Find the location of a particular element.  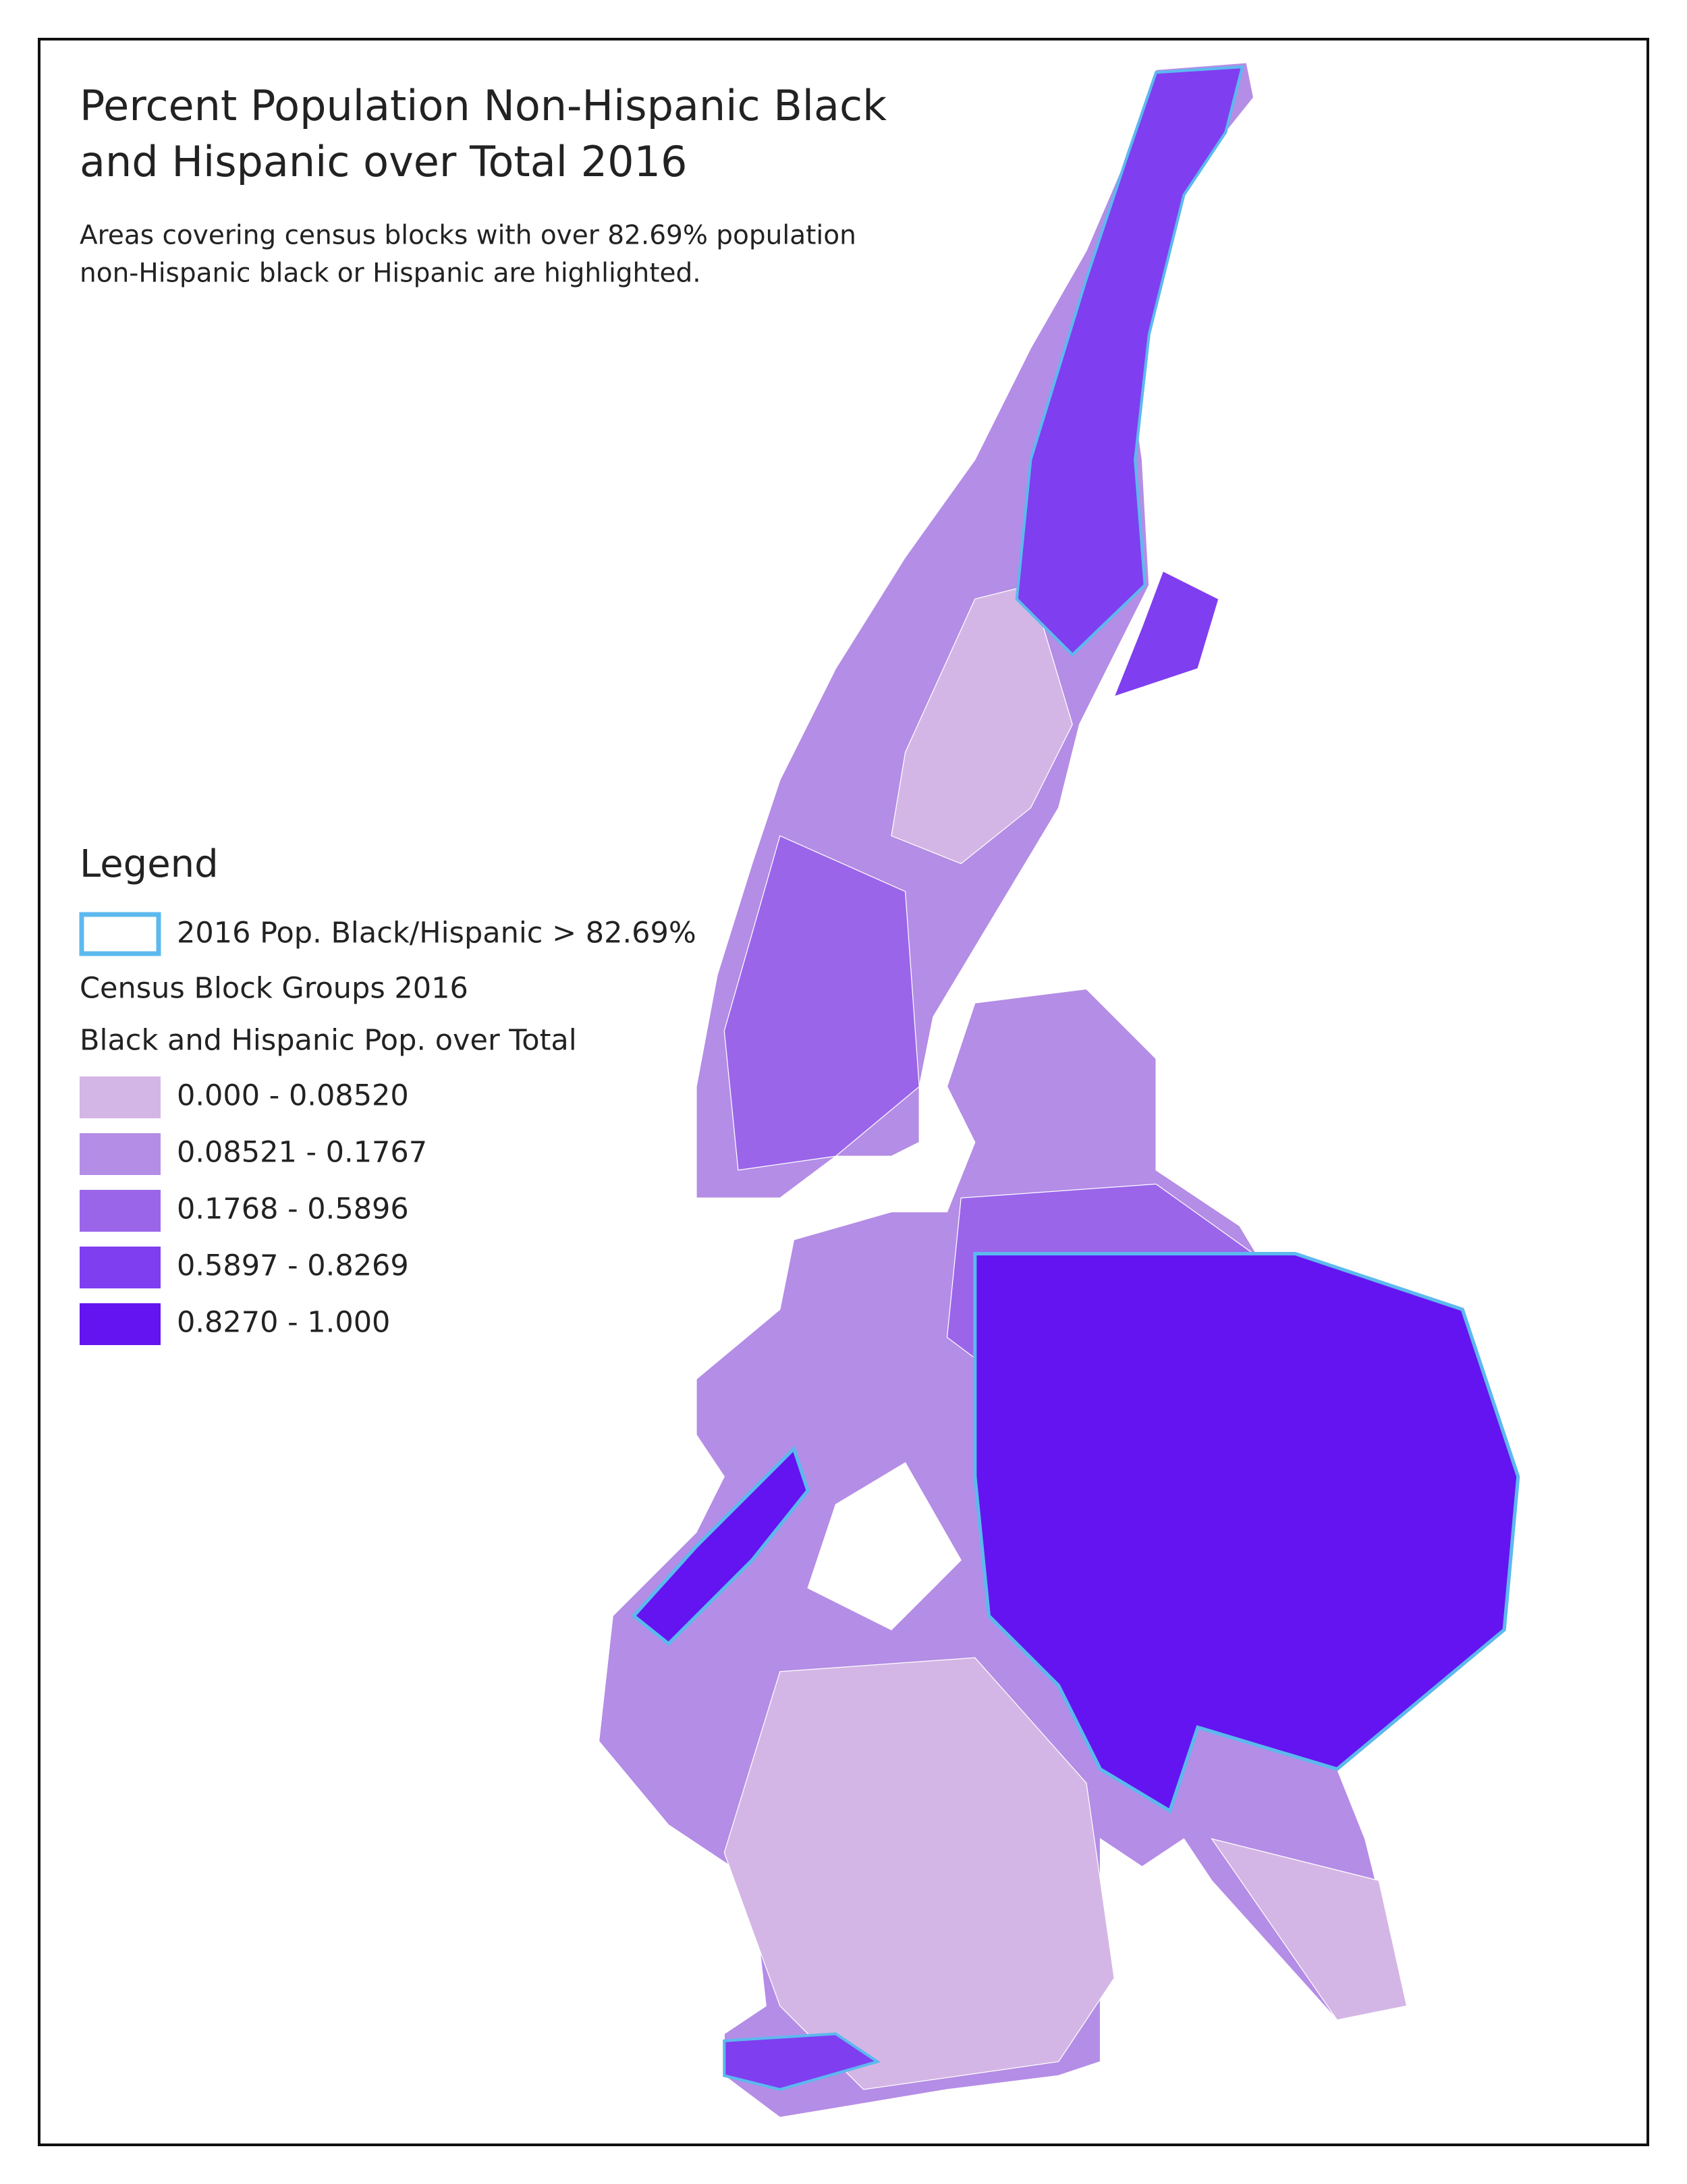

legend-label: 0.8270 - 1.000 is located at coordinates (283, 1323).